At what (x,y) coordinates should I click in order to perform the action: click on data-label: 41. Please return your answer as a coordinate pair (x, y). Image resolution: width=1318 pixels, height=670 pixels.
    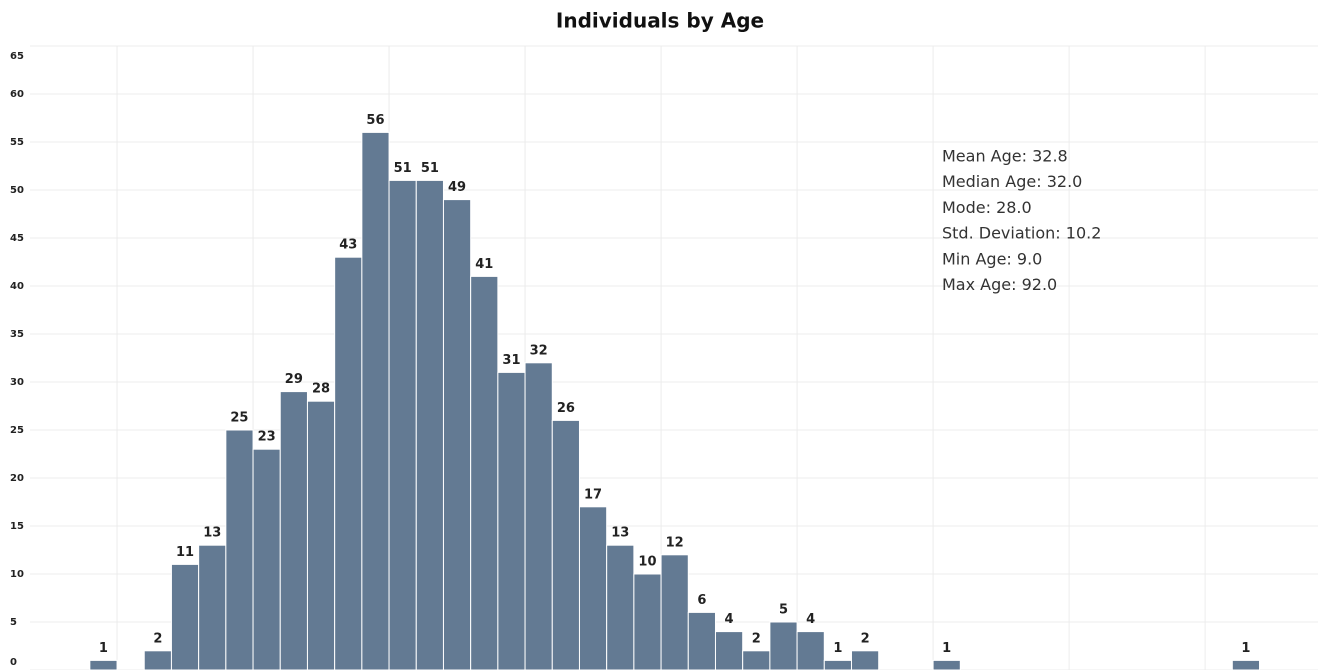
    Looking at the image, I should click on (484, 264).